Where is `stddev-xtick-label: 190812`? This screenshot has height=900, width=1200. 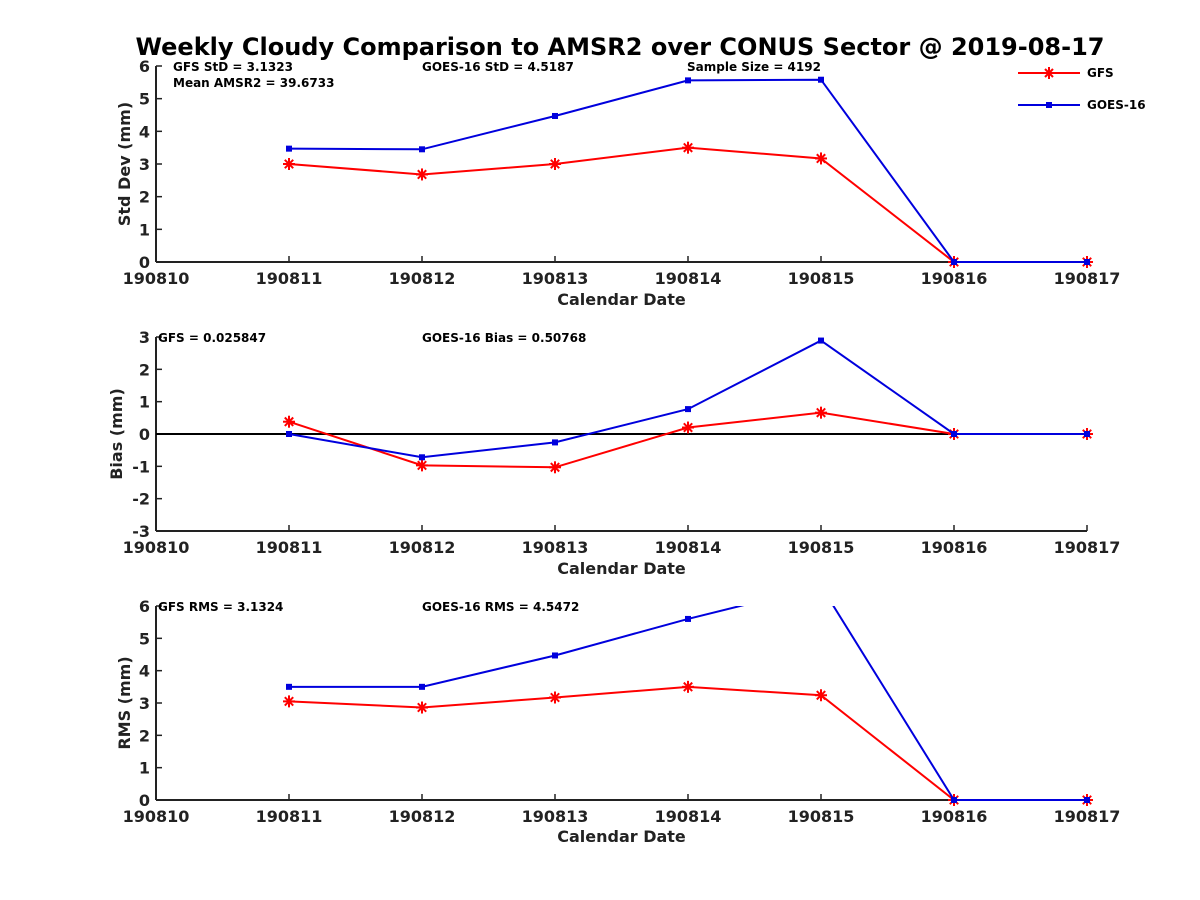 stddev-xtick-label: 190812 is located at coordinates (422, 278).